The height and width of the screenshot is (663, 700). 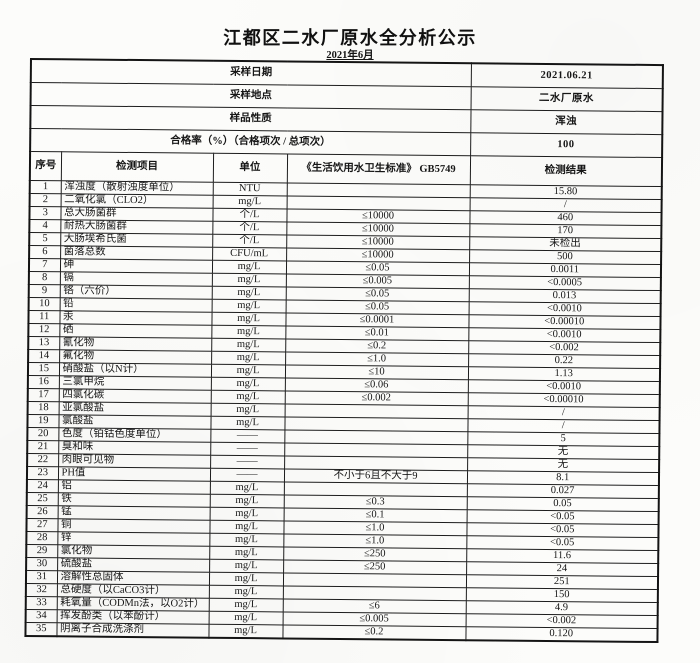 I want to click on unit-cell: NTU, so click(x=249, y=189).